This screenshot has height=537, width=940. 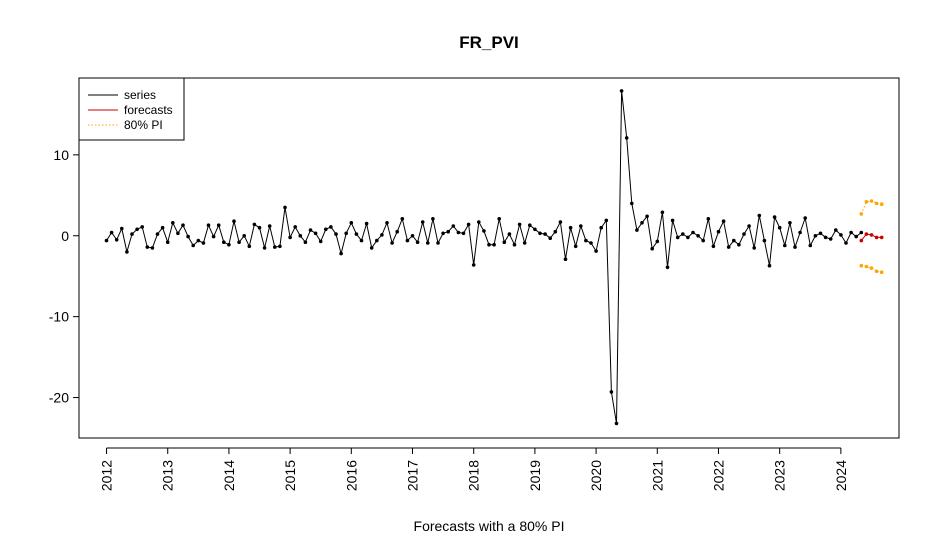 What do you see at coordinates (351, 475) in the screenshot?
I see `x-tick-label: 2016` at bounding box center [351, 475].